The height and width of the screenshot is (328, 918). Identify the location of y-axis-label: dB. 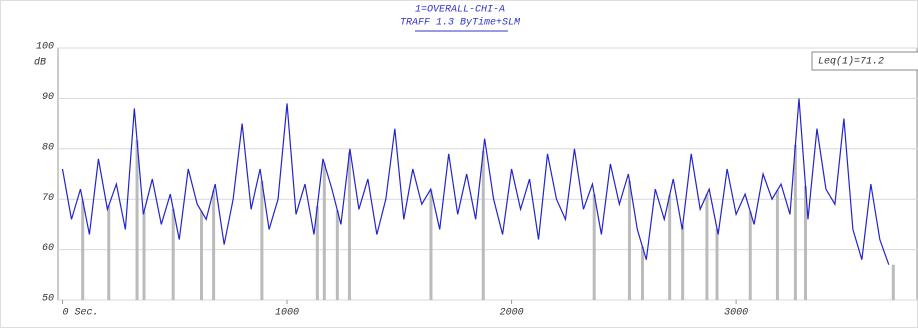
(40, 63).